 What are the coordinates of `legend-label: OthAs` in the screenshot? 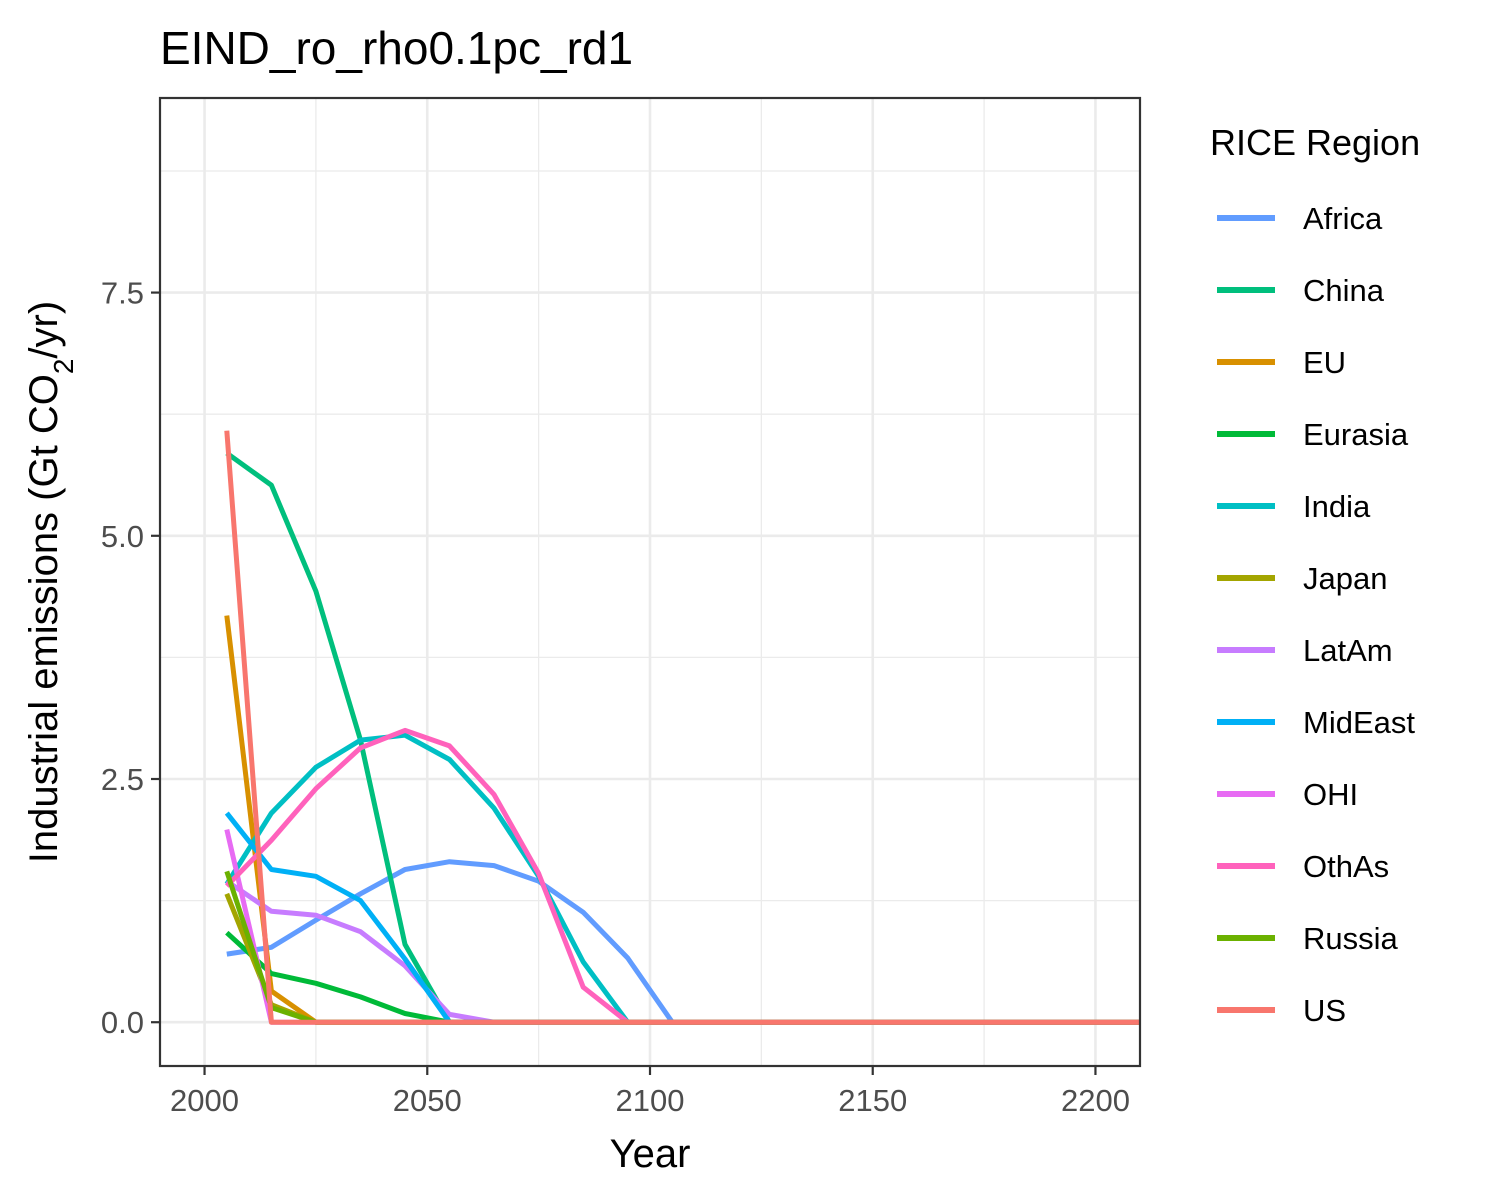 It's located at (1346, 866).